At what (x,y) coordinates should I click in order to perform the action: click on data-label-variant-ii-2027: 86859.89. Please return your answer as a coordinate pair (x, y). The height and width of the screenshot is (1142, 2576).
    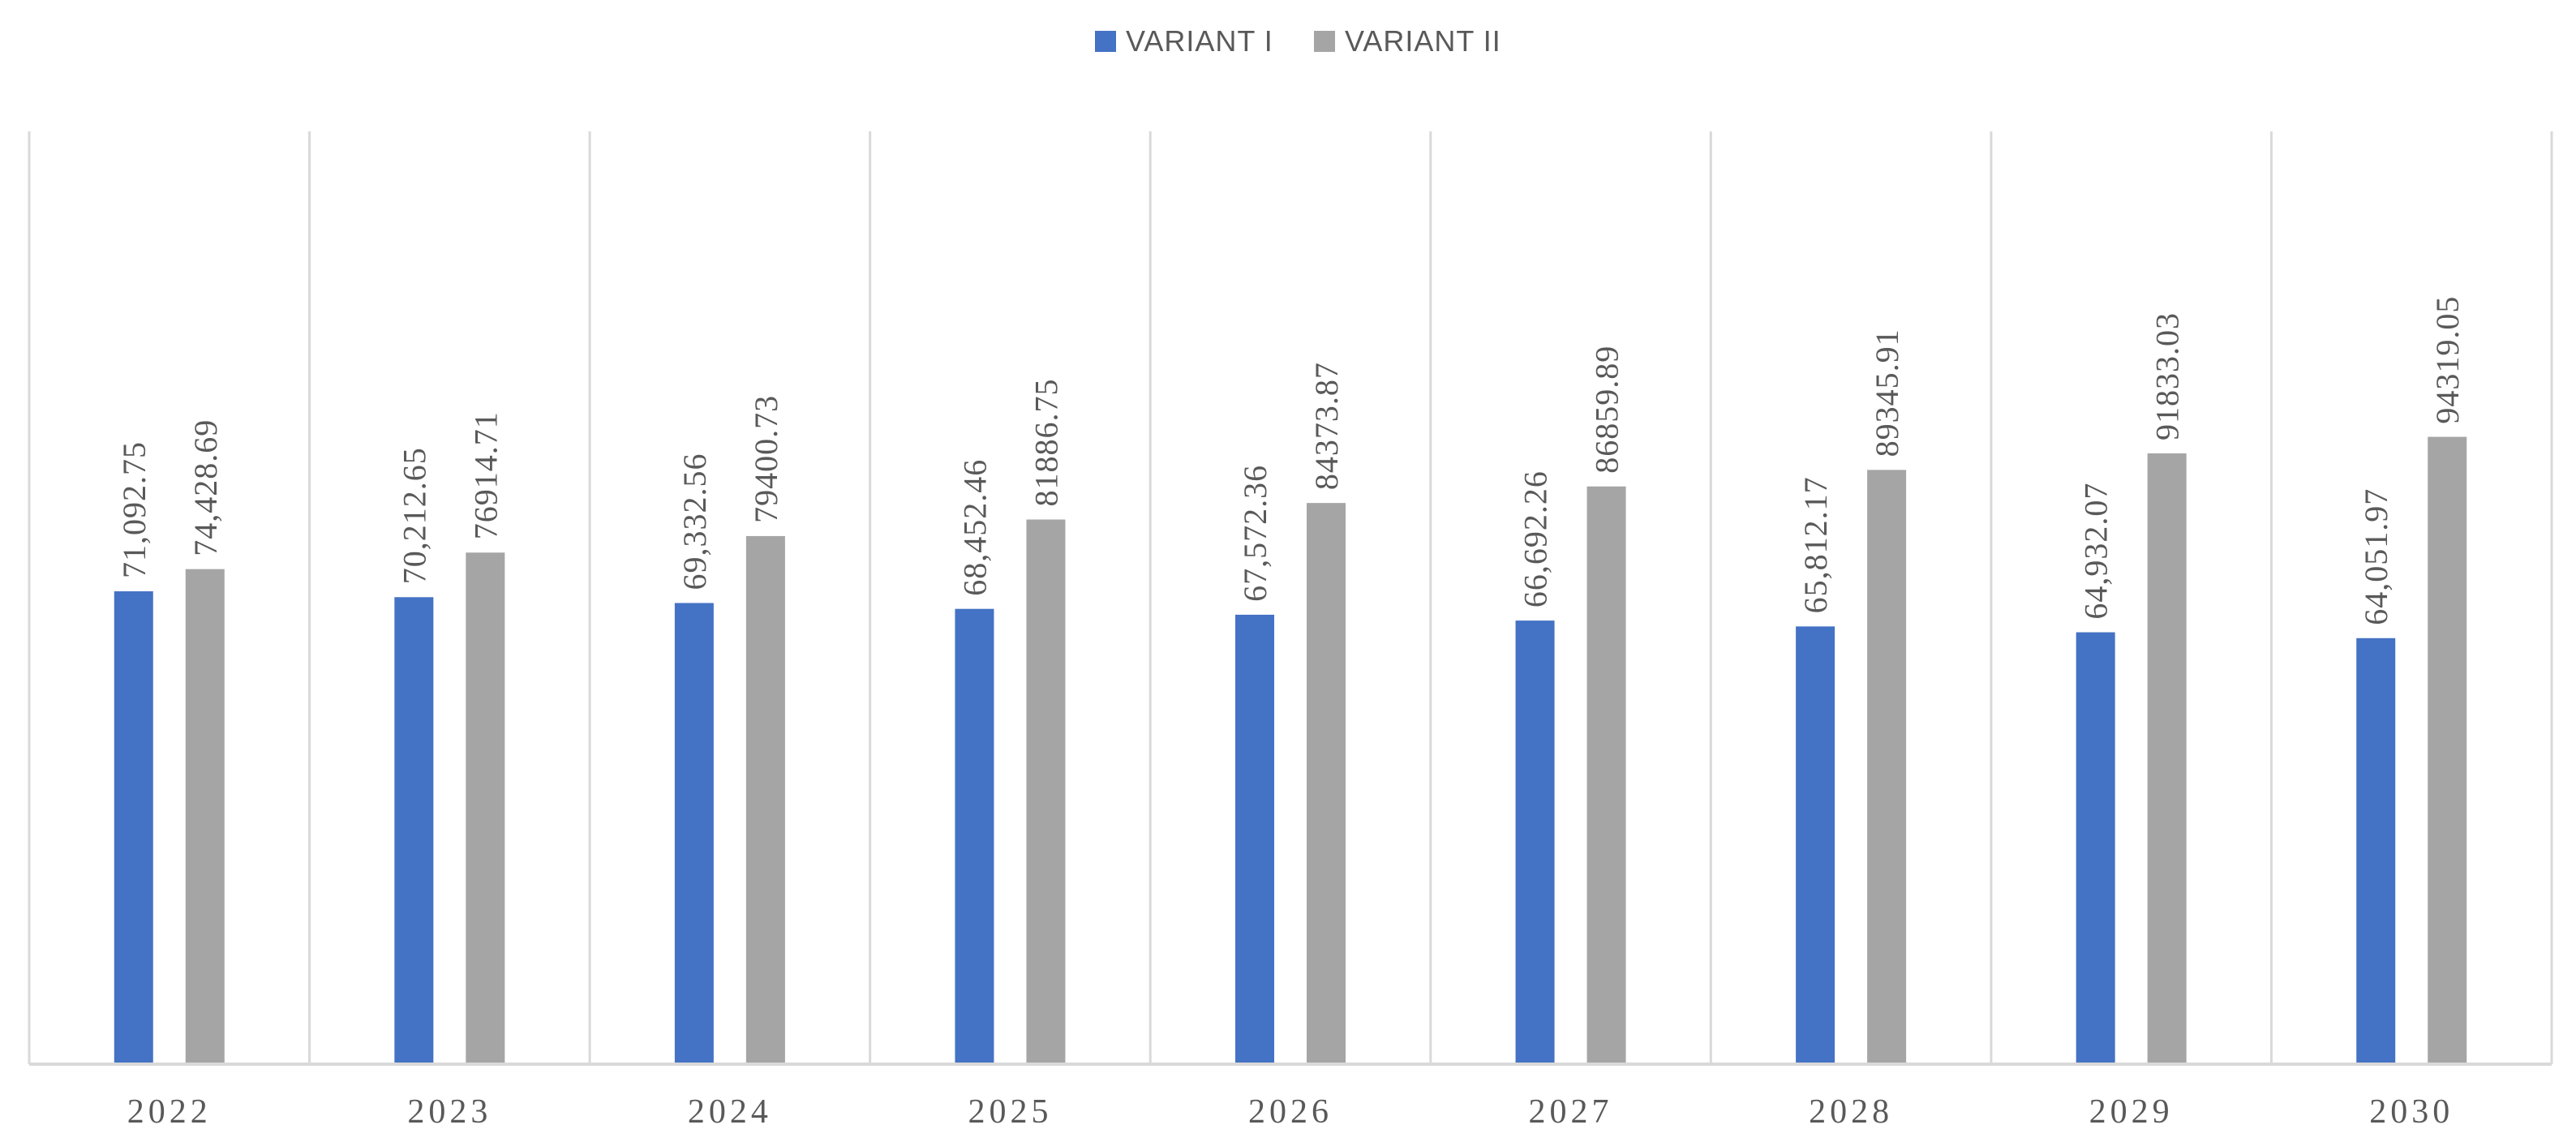
    Looking at the image, I should click on (1607, 410).